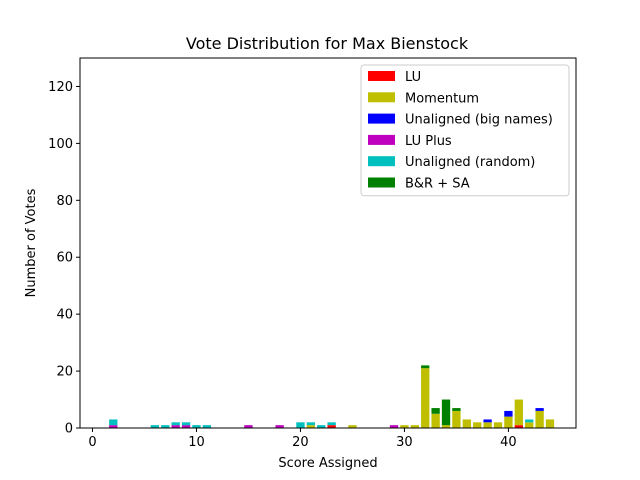 Image resolution: width=640 pixels, height=480 pixels. What do you see at coordinates (470, 162) in the screenshot?
I see `legend-label-unaligned-random: Unaligned (random)` at bounding box center [470, 162].